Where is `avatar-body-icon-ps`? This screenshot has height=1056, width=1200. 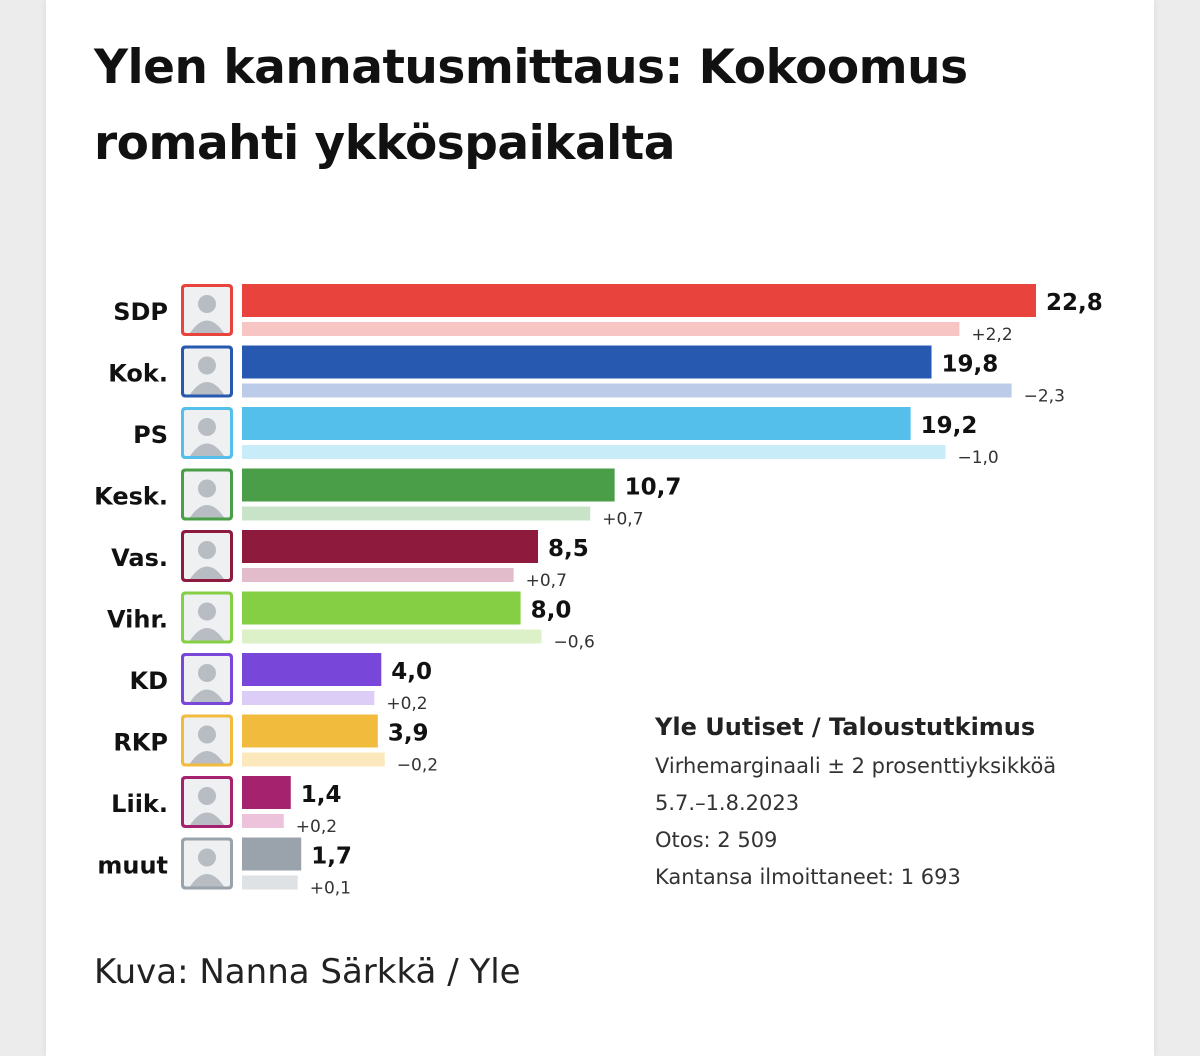
avatar-body-icon-ps is located at coordinates (207, 449).